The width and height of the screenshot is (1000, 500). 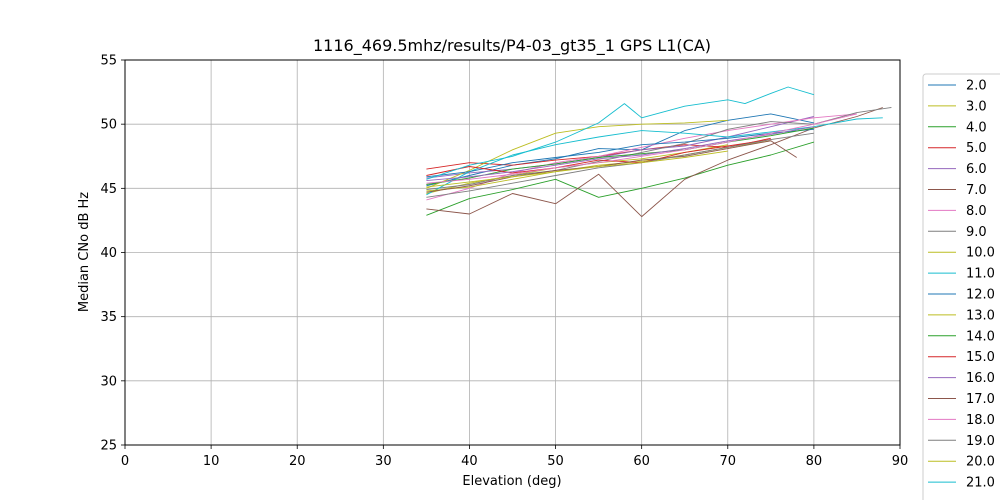 I want to click on y-tick-label: 30, so click(x=108, y=381).